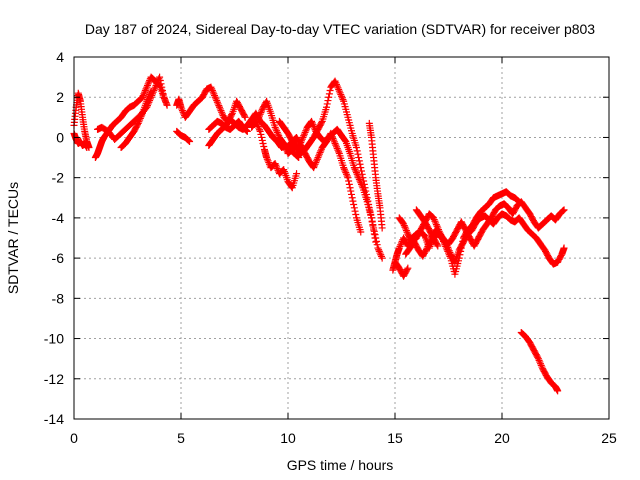  Describe the element at coordinates (288, 438) in the screenshot. I see `x-tick-label: 10` at that location.